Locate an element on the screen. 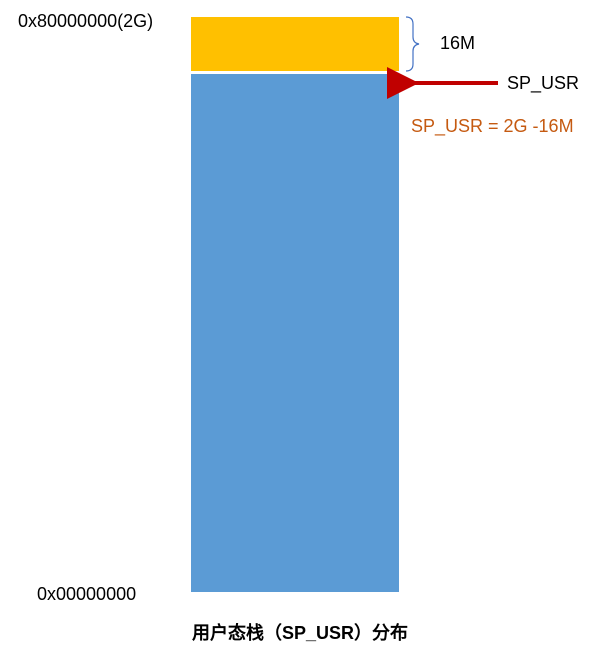 The image size is (593, 659). caption: 用户态栈（SP_USR）分布 is located at coordinates (300, 632).